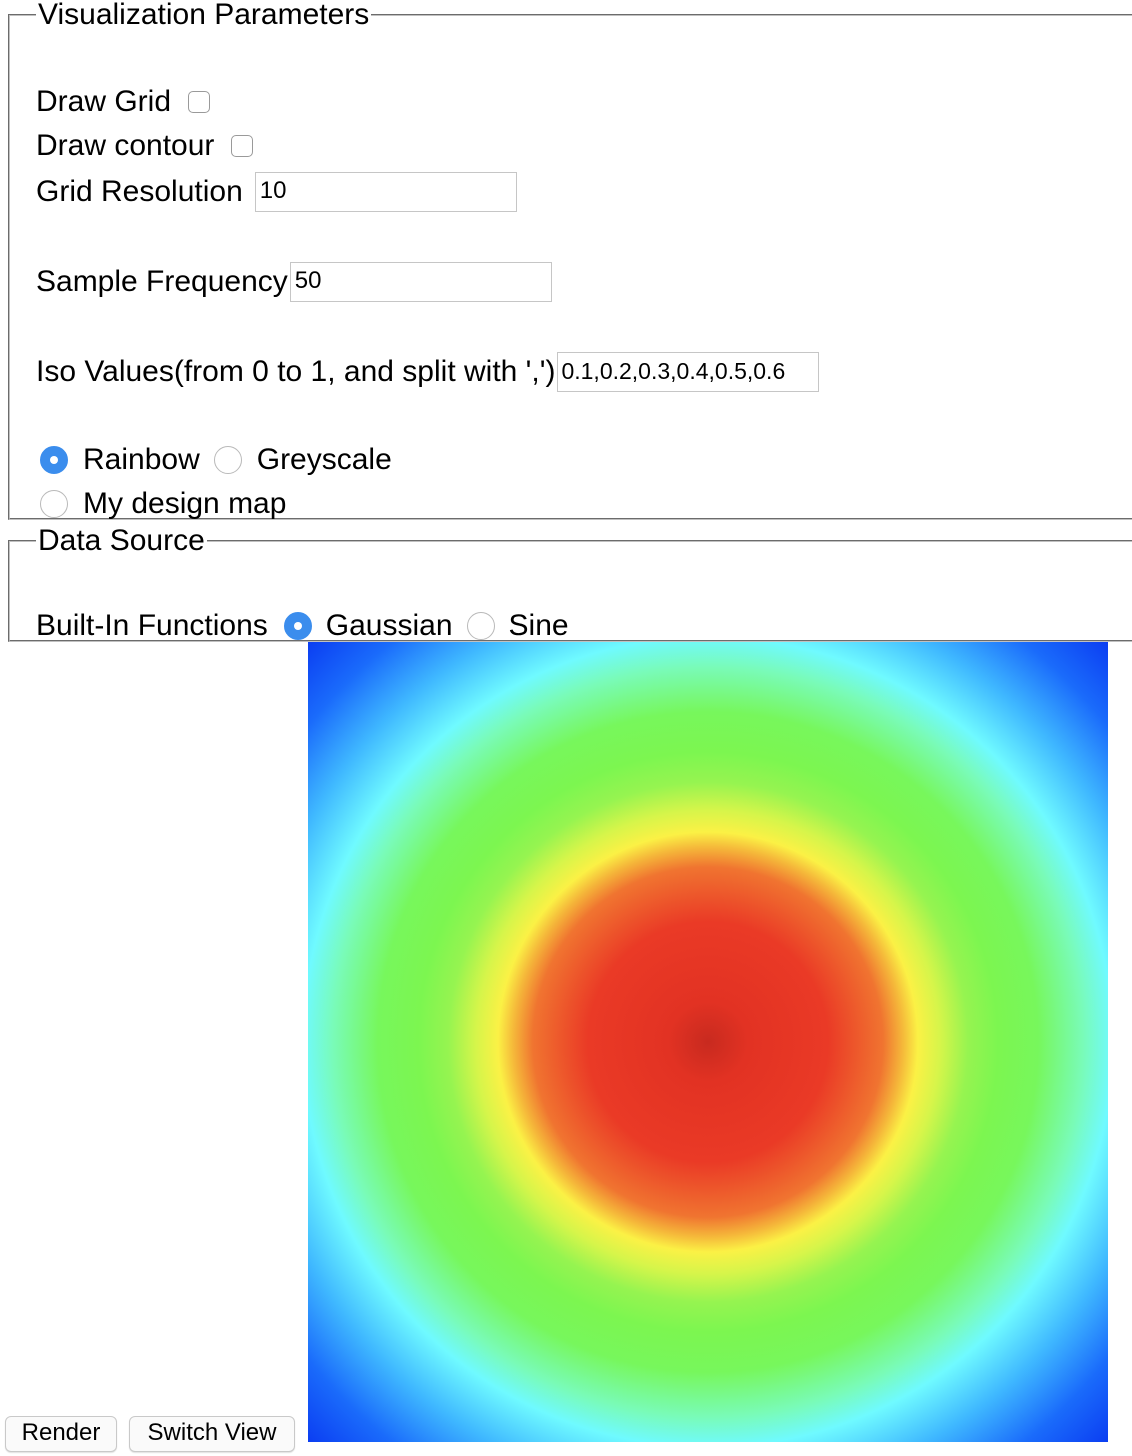  Describe the element at coordinates (61, 1434) in the screenshot. I see `render-button: Render` at that location.